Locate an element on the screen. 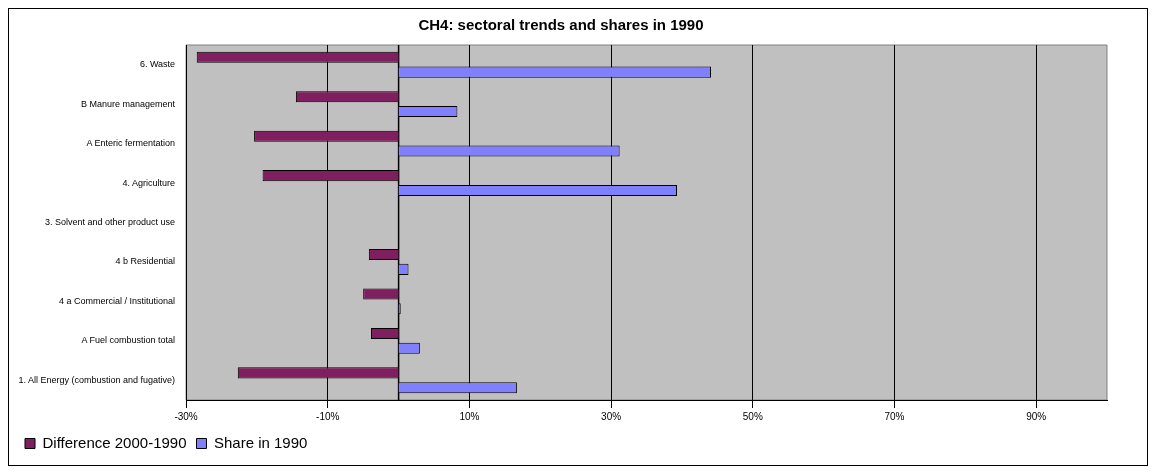  y-tick-label: 4 a Commercial / Institutional is located at coordinates (117, 300).